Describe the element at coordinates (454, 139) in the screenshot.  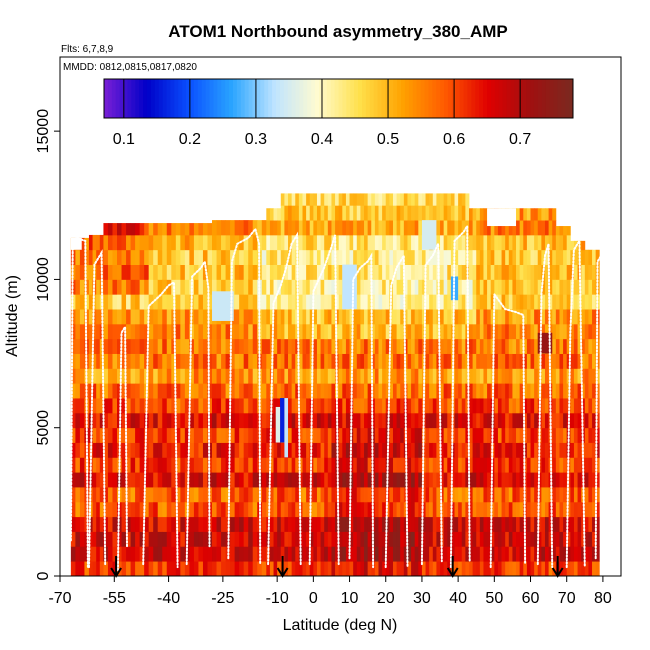
I see `colorbar-tick-label: 0.6` at that location.